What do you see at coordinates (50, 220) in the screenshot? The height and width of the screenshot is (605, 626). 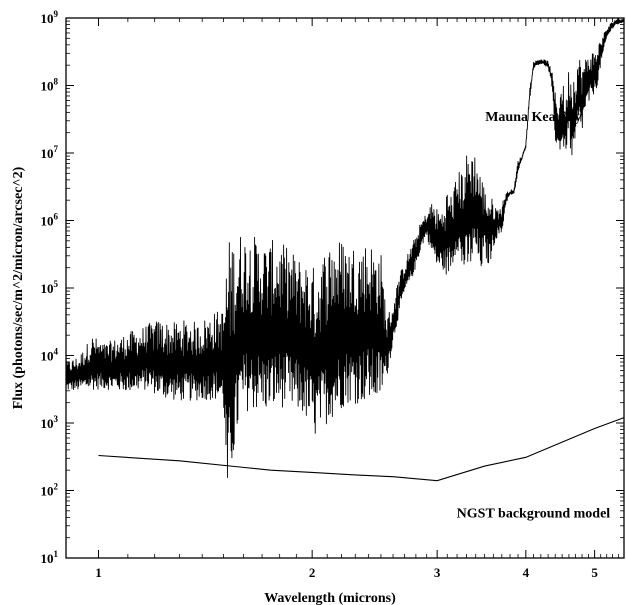 I see `y-tick-label: 10⁶` at bounding box center [50, 220].